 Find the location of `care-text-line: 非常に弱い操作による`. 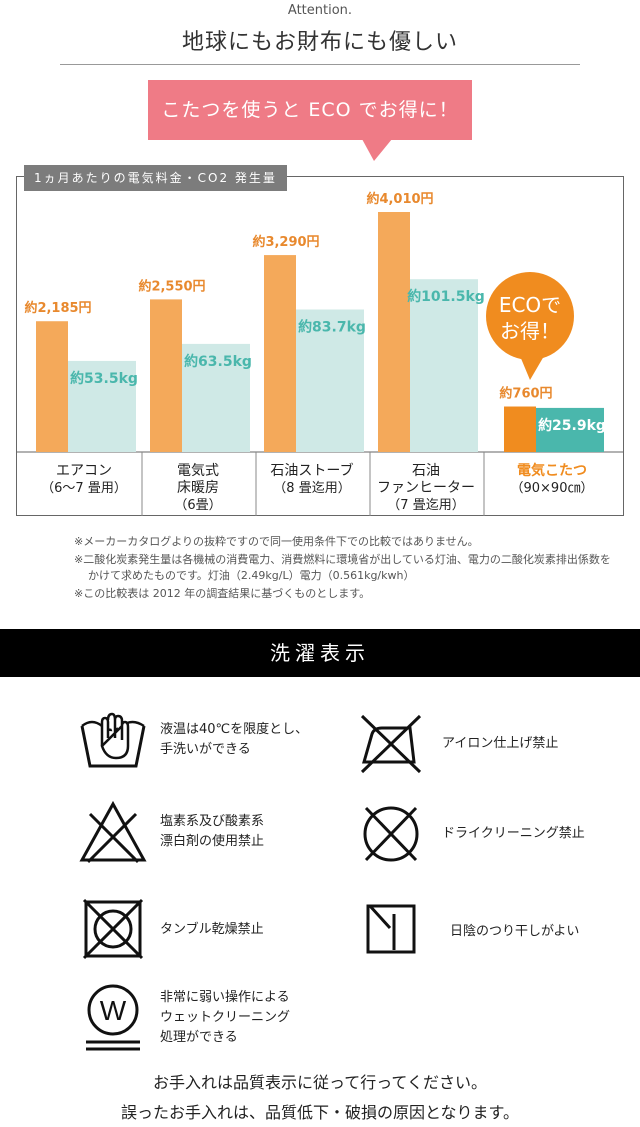

care-text-line: 非常に弱い操作による is located at coordinates (225, 997).